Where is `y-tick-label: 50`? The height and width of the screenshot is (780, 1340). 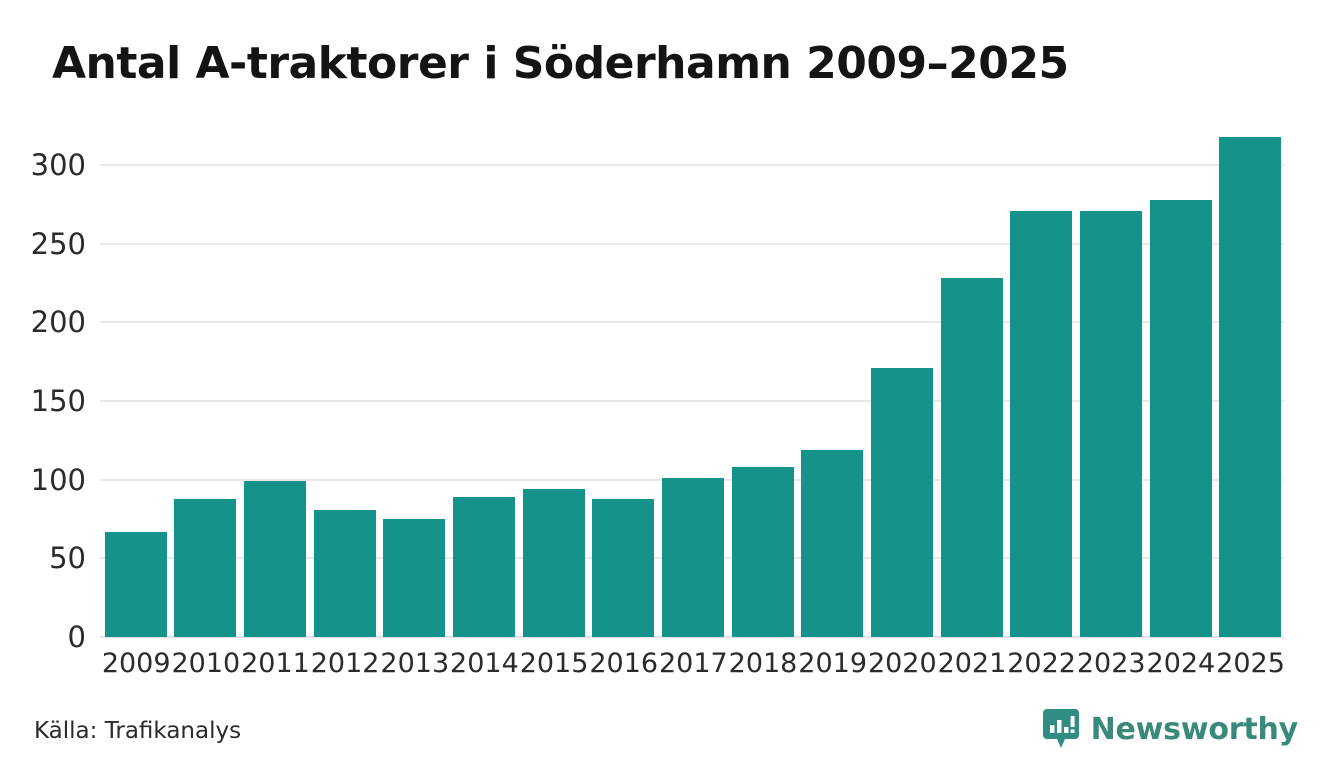
y-tick-label: 50 is located at coordinates (67, 558).